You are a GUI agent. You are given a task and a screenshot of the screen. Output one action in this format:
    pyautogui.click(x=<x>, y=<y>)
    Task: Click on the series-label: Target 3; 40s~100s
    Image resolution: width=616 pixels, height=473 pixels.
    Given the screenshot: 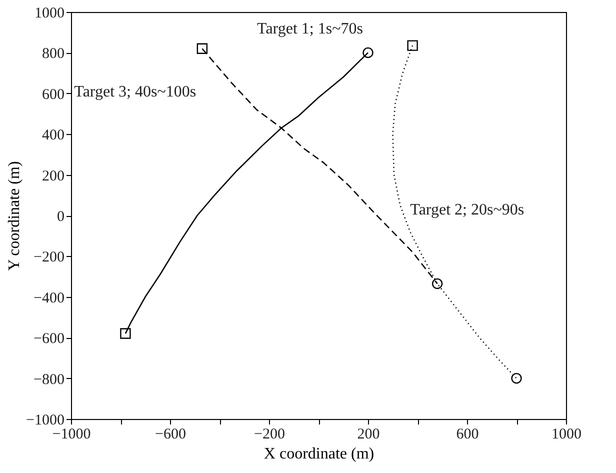 What is the action you would take?
    pyautogui.click(x=135, y=92)
    